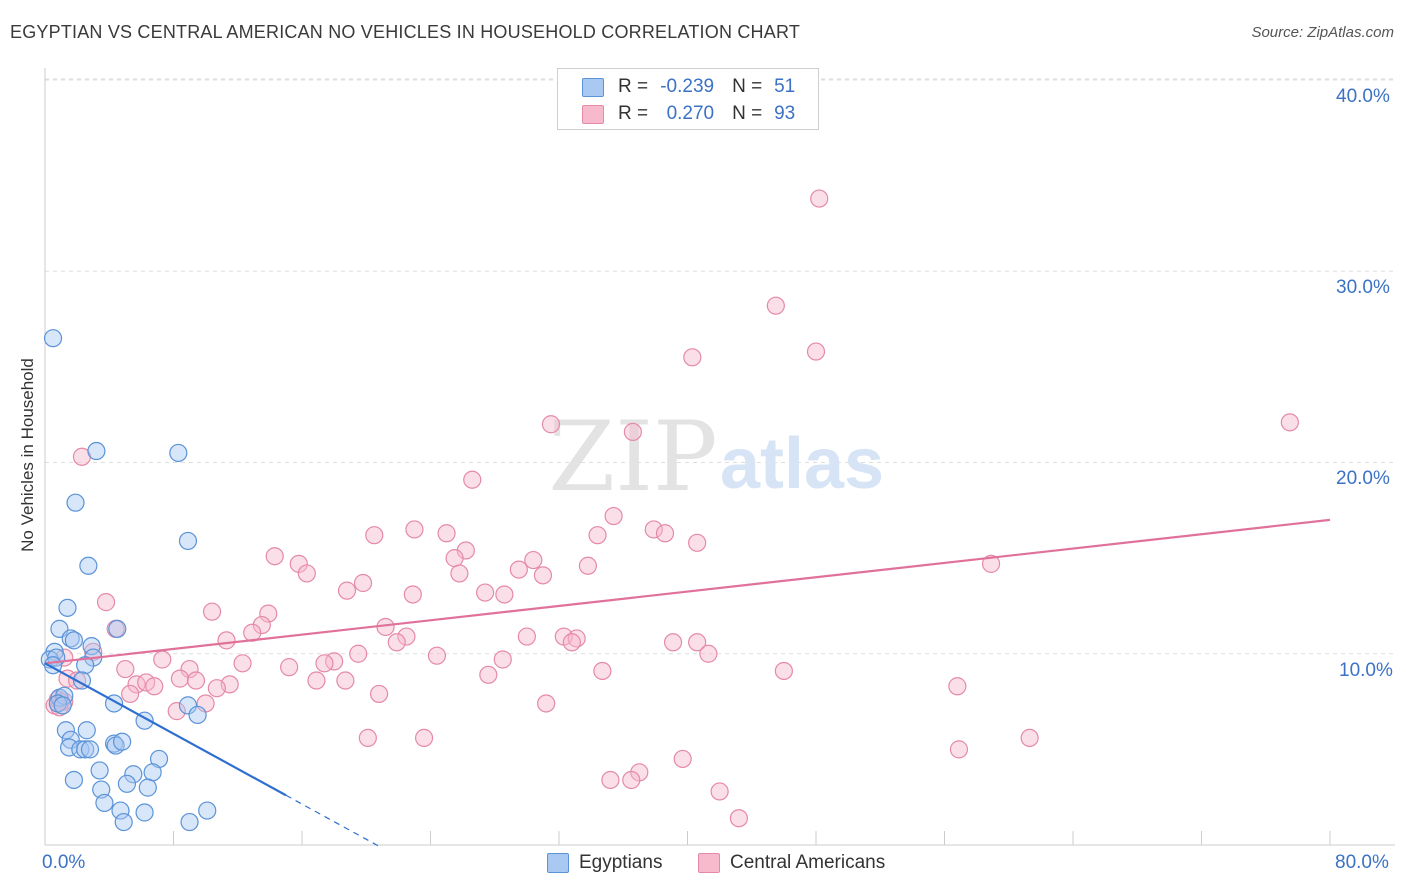 The height and width of the screenshot is (892, 1406). What do you see at coordinates (1322, 32) in the screenshot?
I see `chart-source: Source: ZipAtlas.com` at bounding box center [1322, 32].